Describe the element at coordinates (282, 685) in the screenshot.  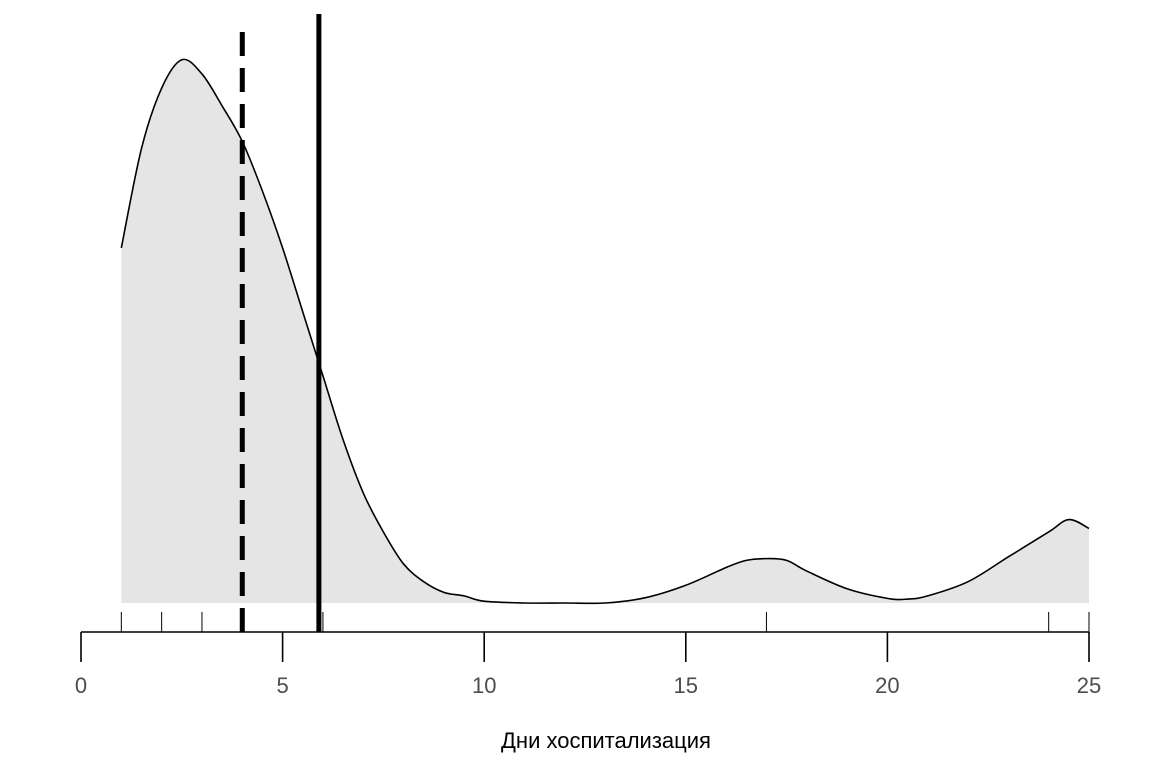
I see `x-tick-label: 5` at that location.